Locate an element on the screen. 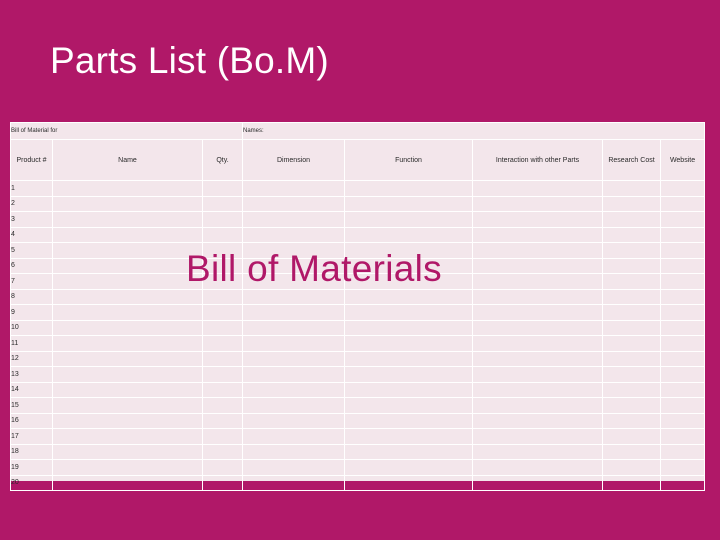 The width and height of the screenshot is (720, 540). bill-of-material-for-label: Bill of Material for is located at coordinates (126, 131).